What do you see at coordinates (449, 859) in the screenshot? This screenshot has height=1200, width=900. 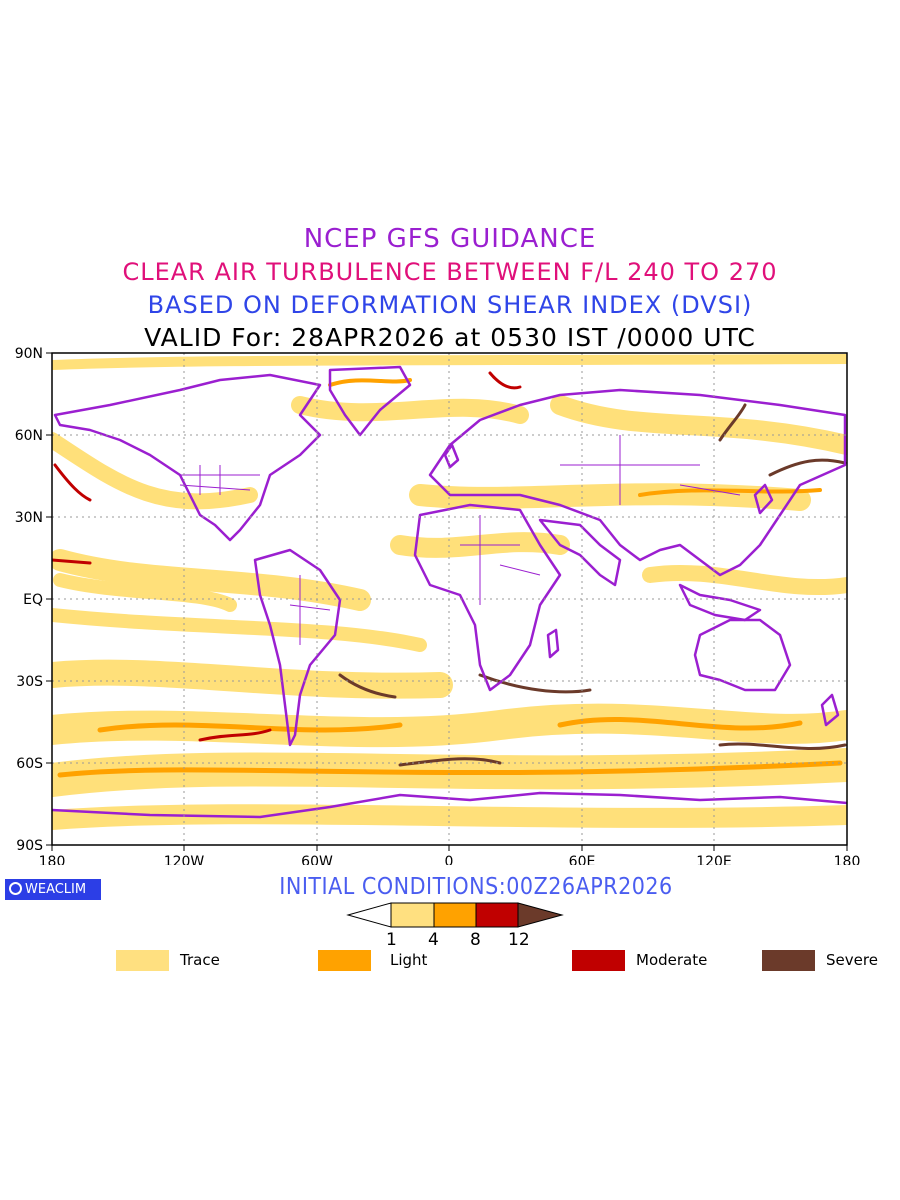 I see `lon-label: 0` at bounding box center [449, 859].